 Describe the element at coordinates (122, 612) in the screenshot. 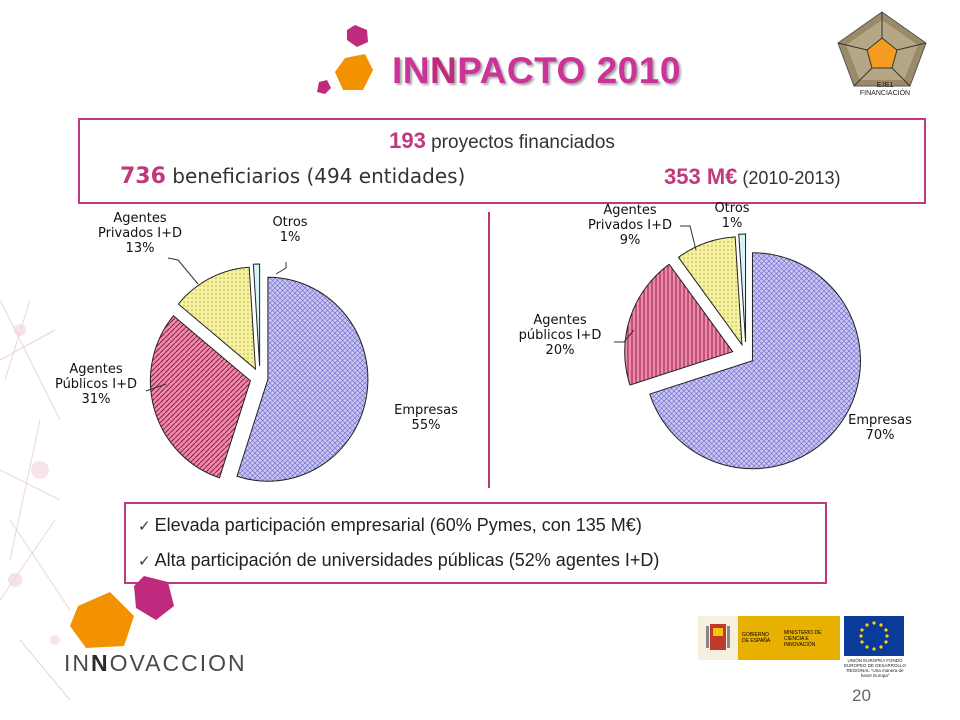

I see `innovaccion-logo-shapes` at that location.